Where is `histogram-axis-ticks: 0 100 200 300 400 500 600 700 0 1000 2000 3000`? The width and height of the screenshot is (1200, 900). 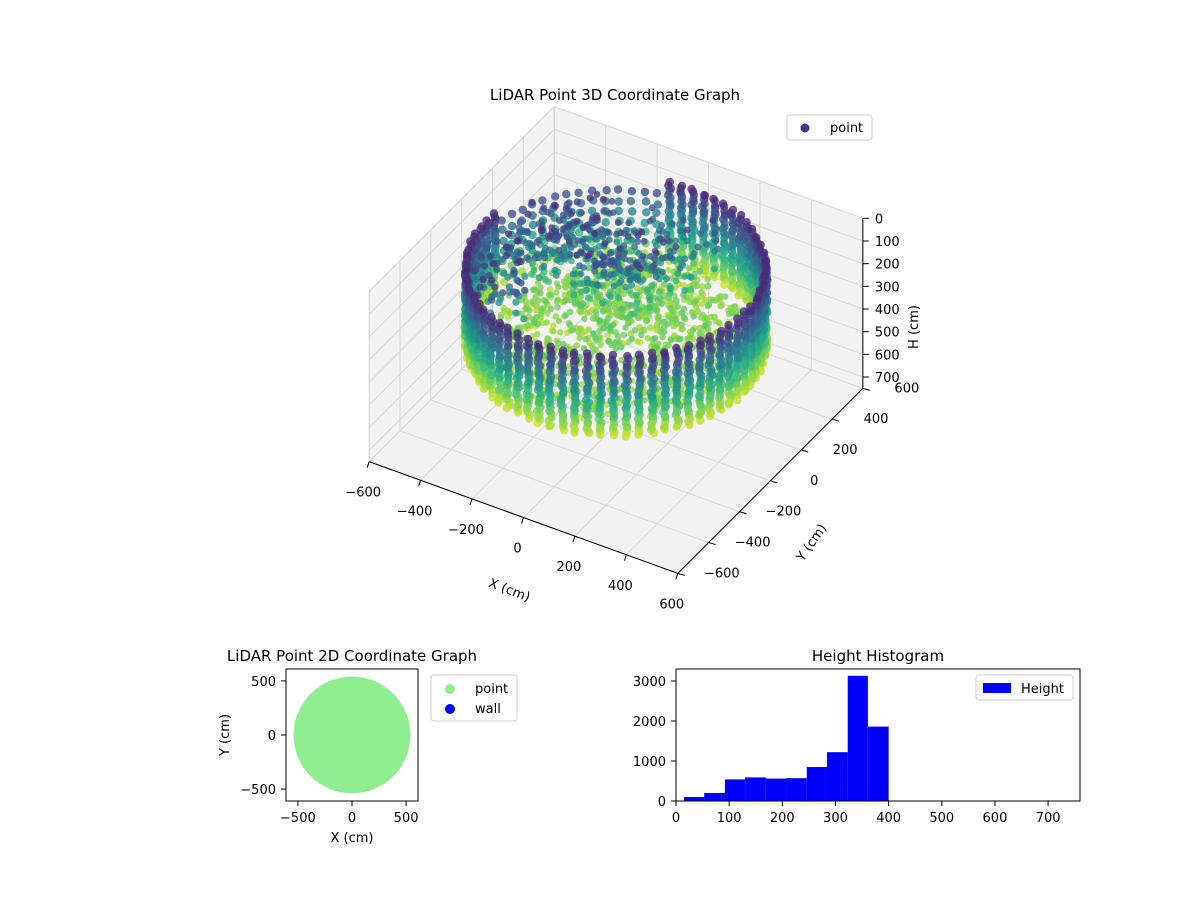
histogram-axis-ticks: 0 100 200 300 400 500 600 700 0 1000 2000 3000 is located at coordinates (847, 750).